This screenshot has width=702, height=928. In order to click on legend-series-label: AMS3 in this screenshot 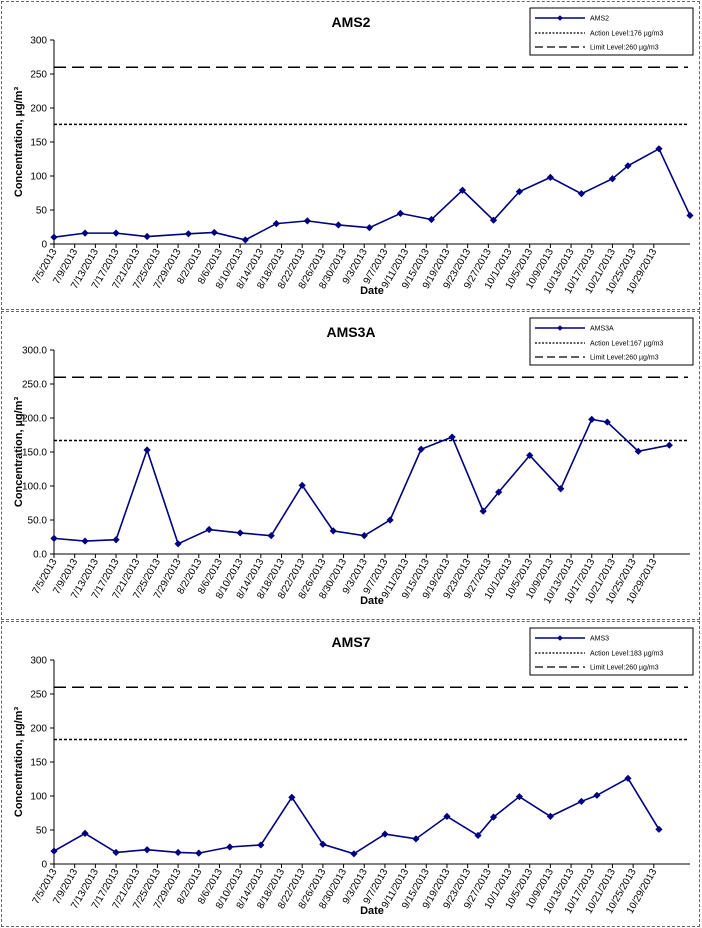, I will do `click(599, 639)`.